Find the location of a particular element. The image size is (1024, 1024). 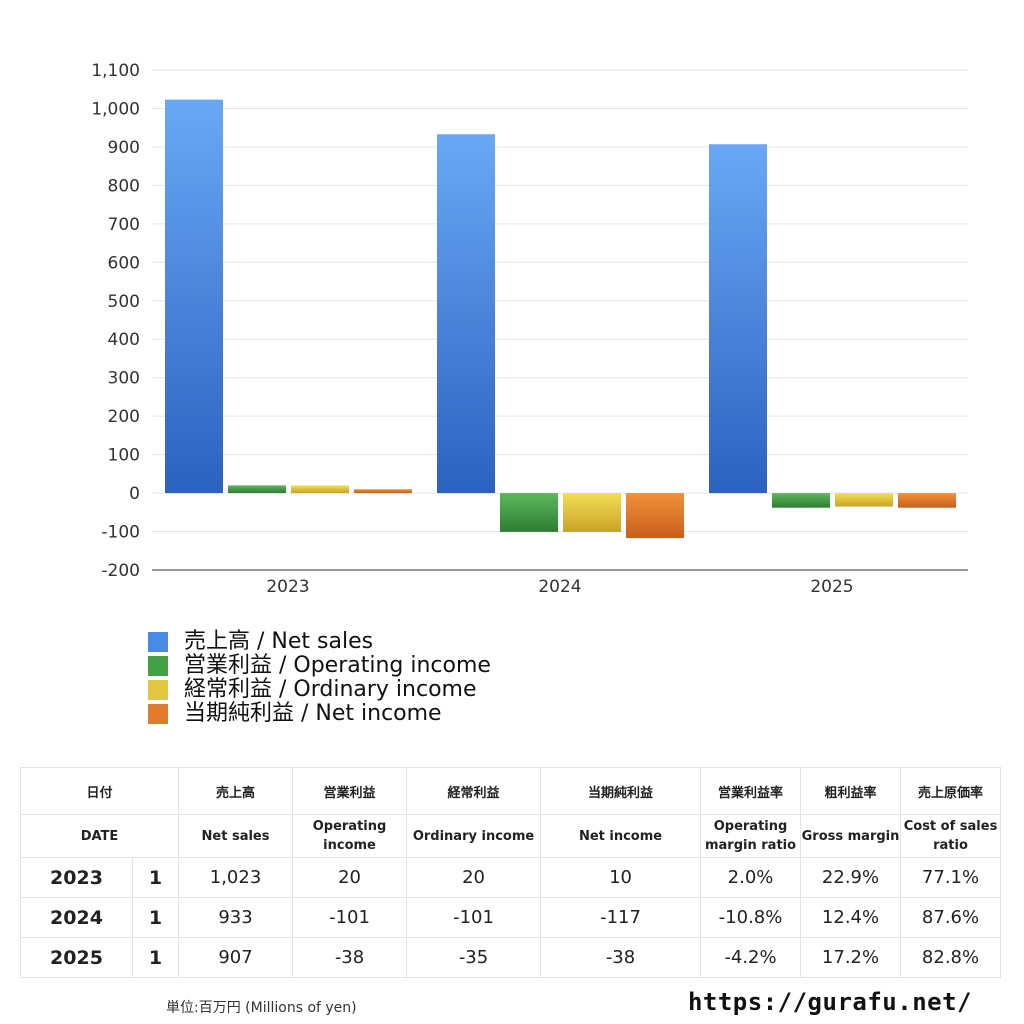

header-operating-income-en: Operating income is located at coordinates (350, 836).